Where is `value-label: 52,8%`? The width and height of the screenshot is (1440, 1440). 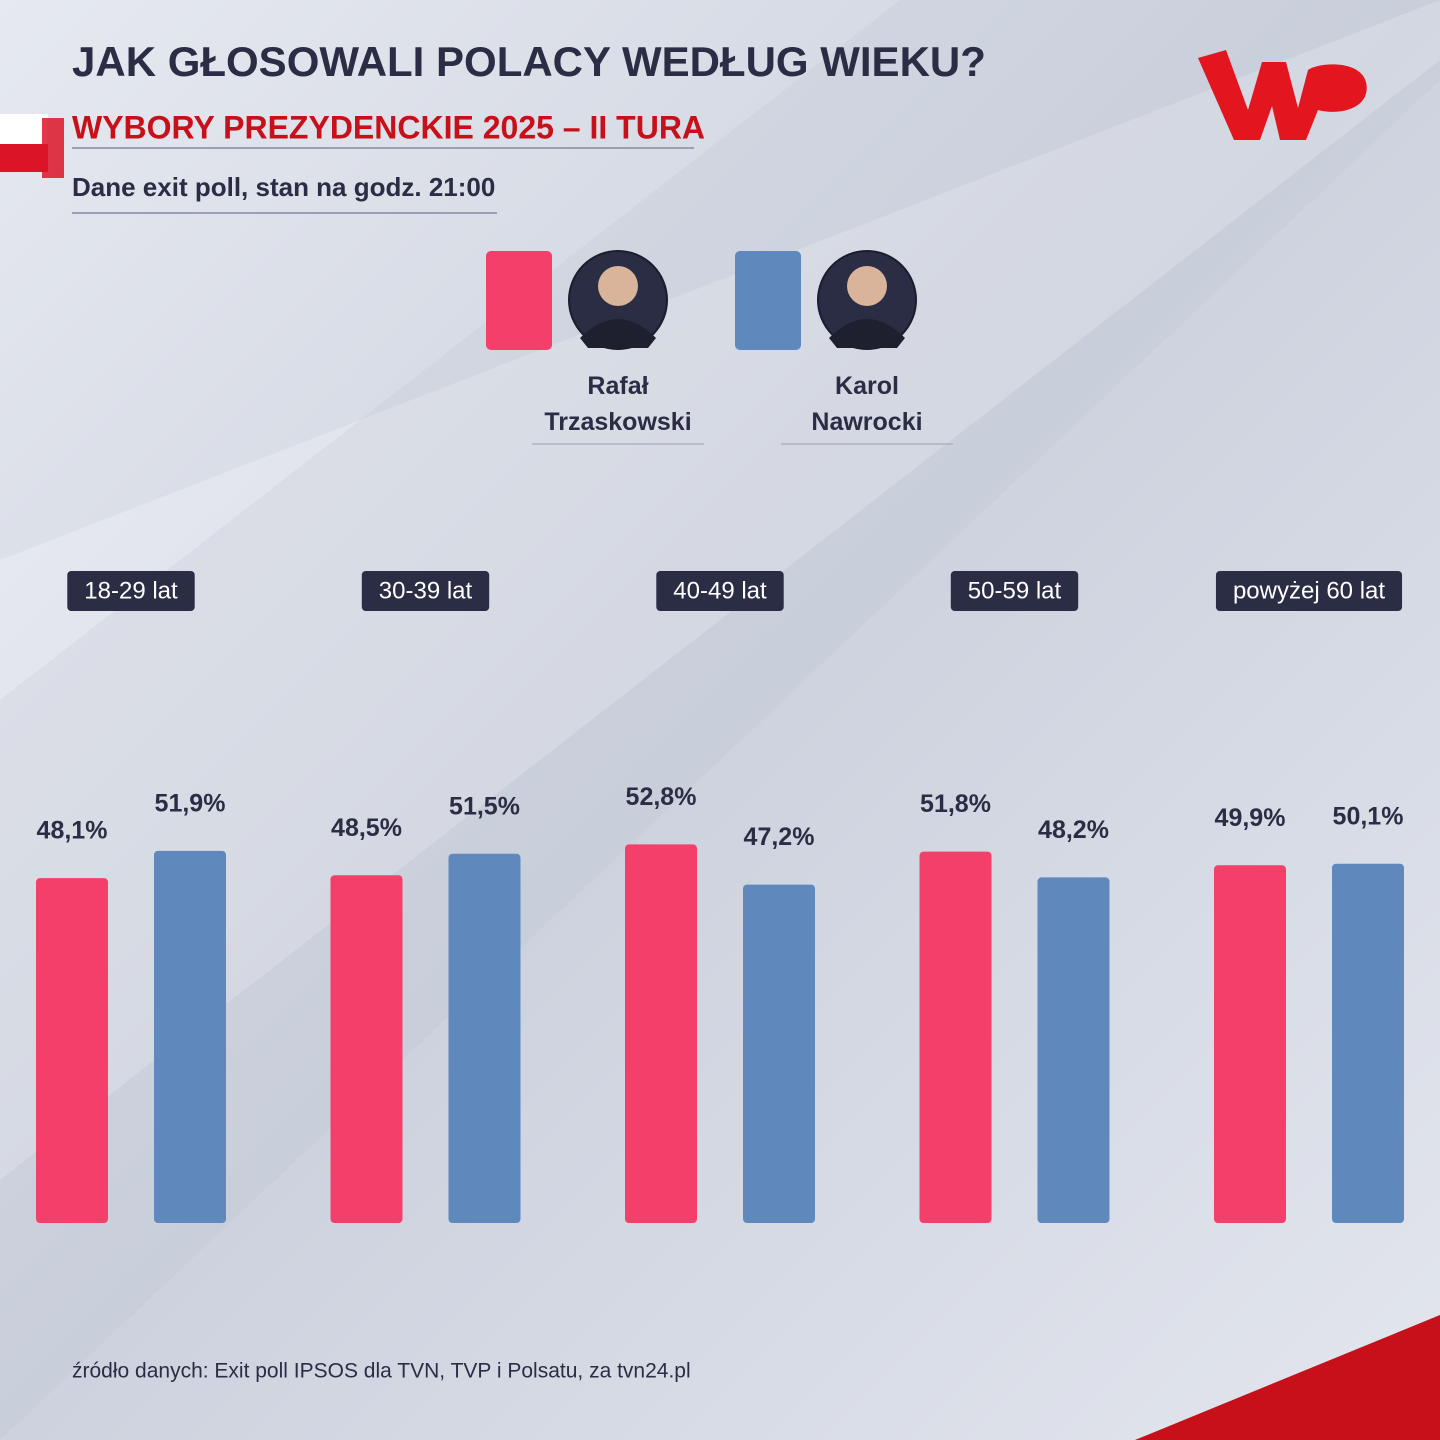 value-label: 52,8% is located at coordinates (661, 797).